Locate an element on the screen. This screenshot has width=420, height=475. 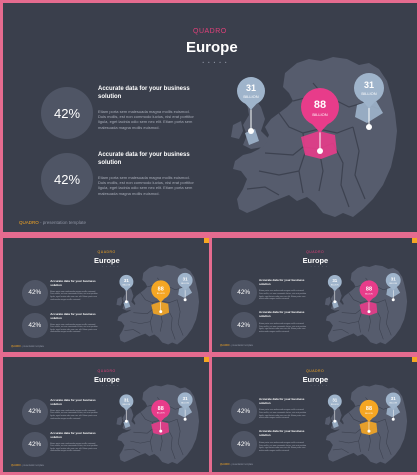
pin-value: 88 is located at coordinates (161, 289).